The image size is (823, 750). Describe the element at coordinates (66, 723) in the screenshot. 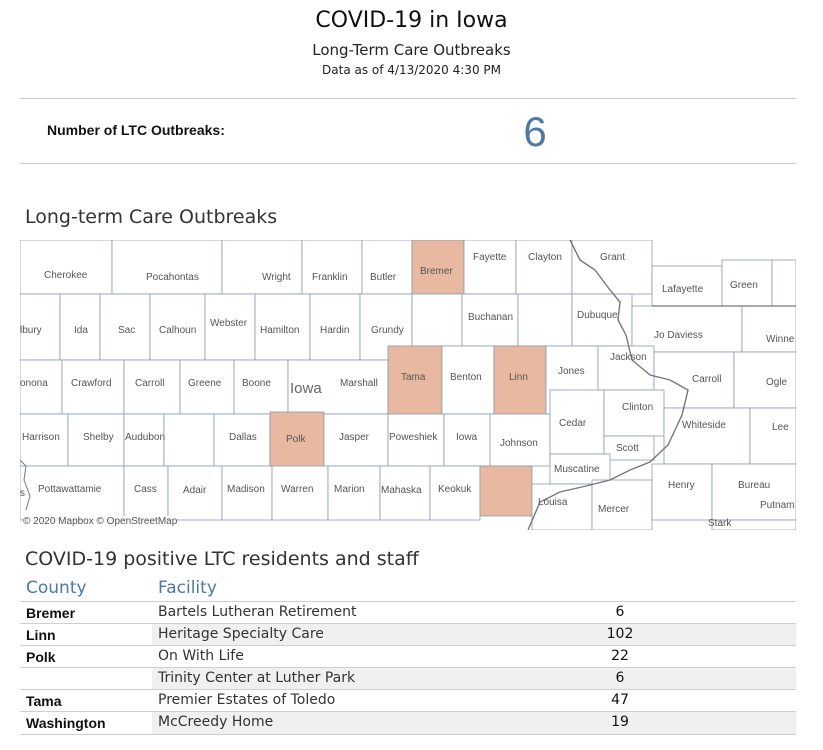

I see `cell-county: Washington` at that location.